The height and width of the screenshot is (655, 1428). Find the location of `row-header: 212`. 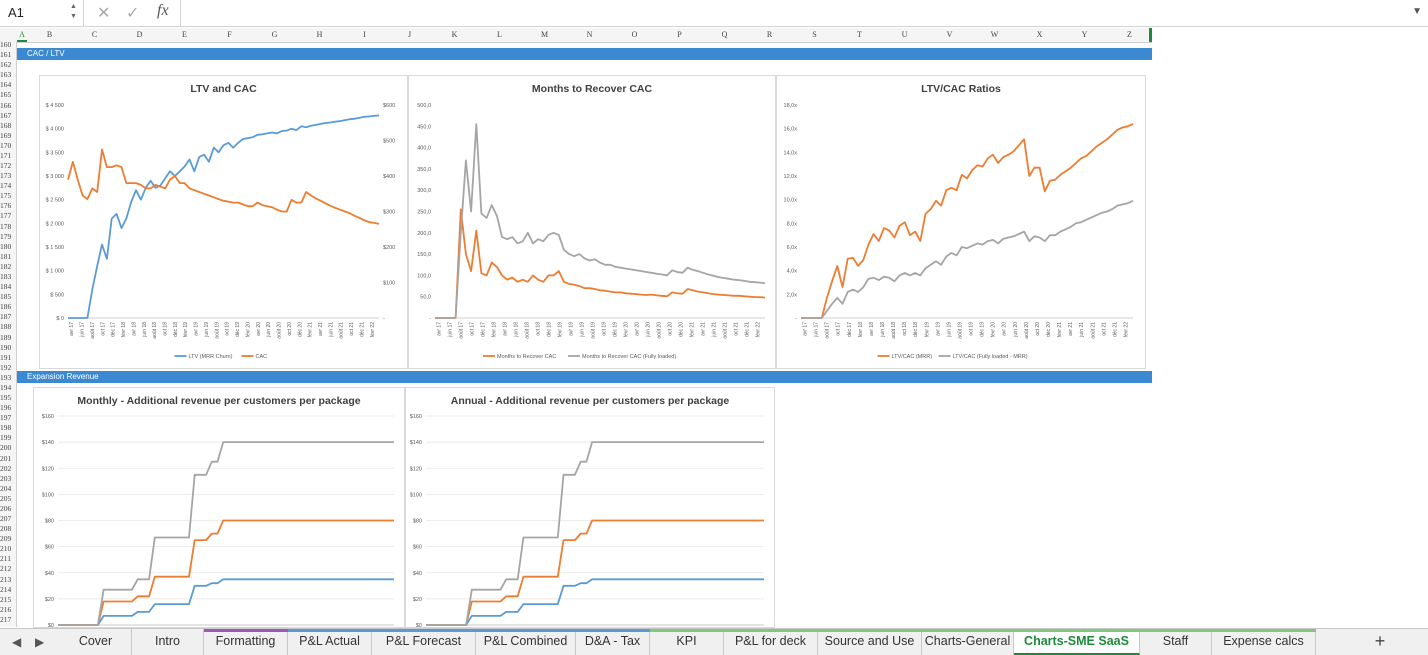

row-header: 212 is located at coordinates (6, 569).